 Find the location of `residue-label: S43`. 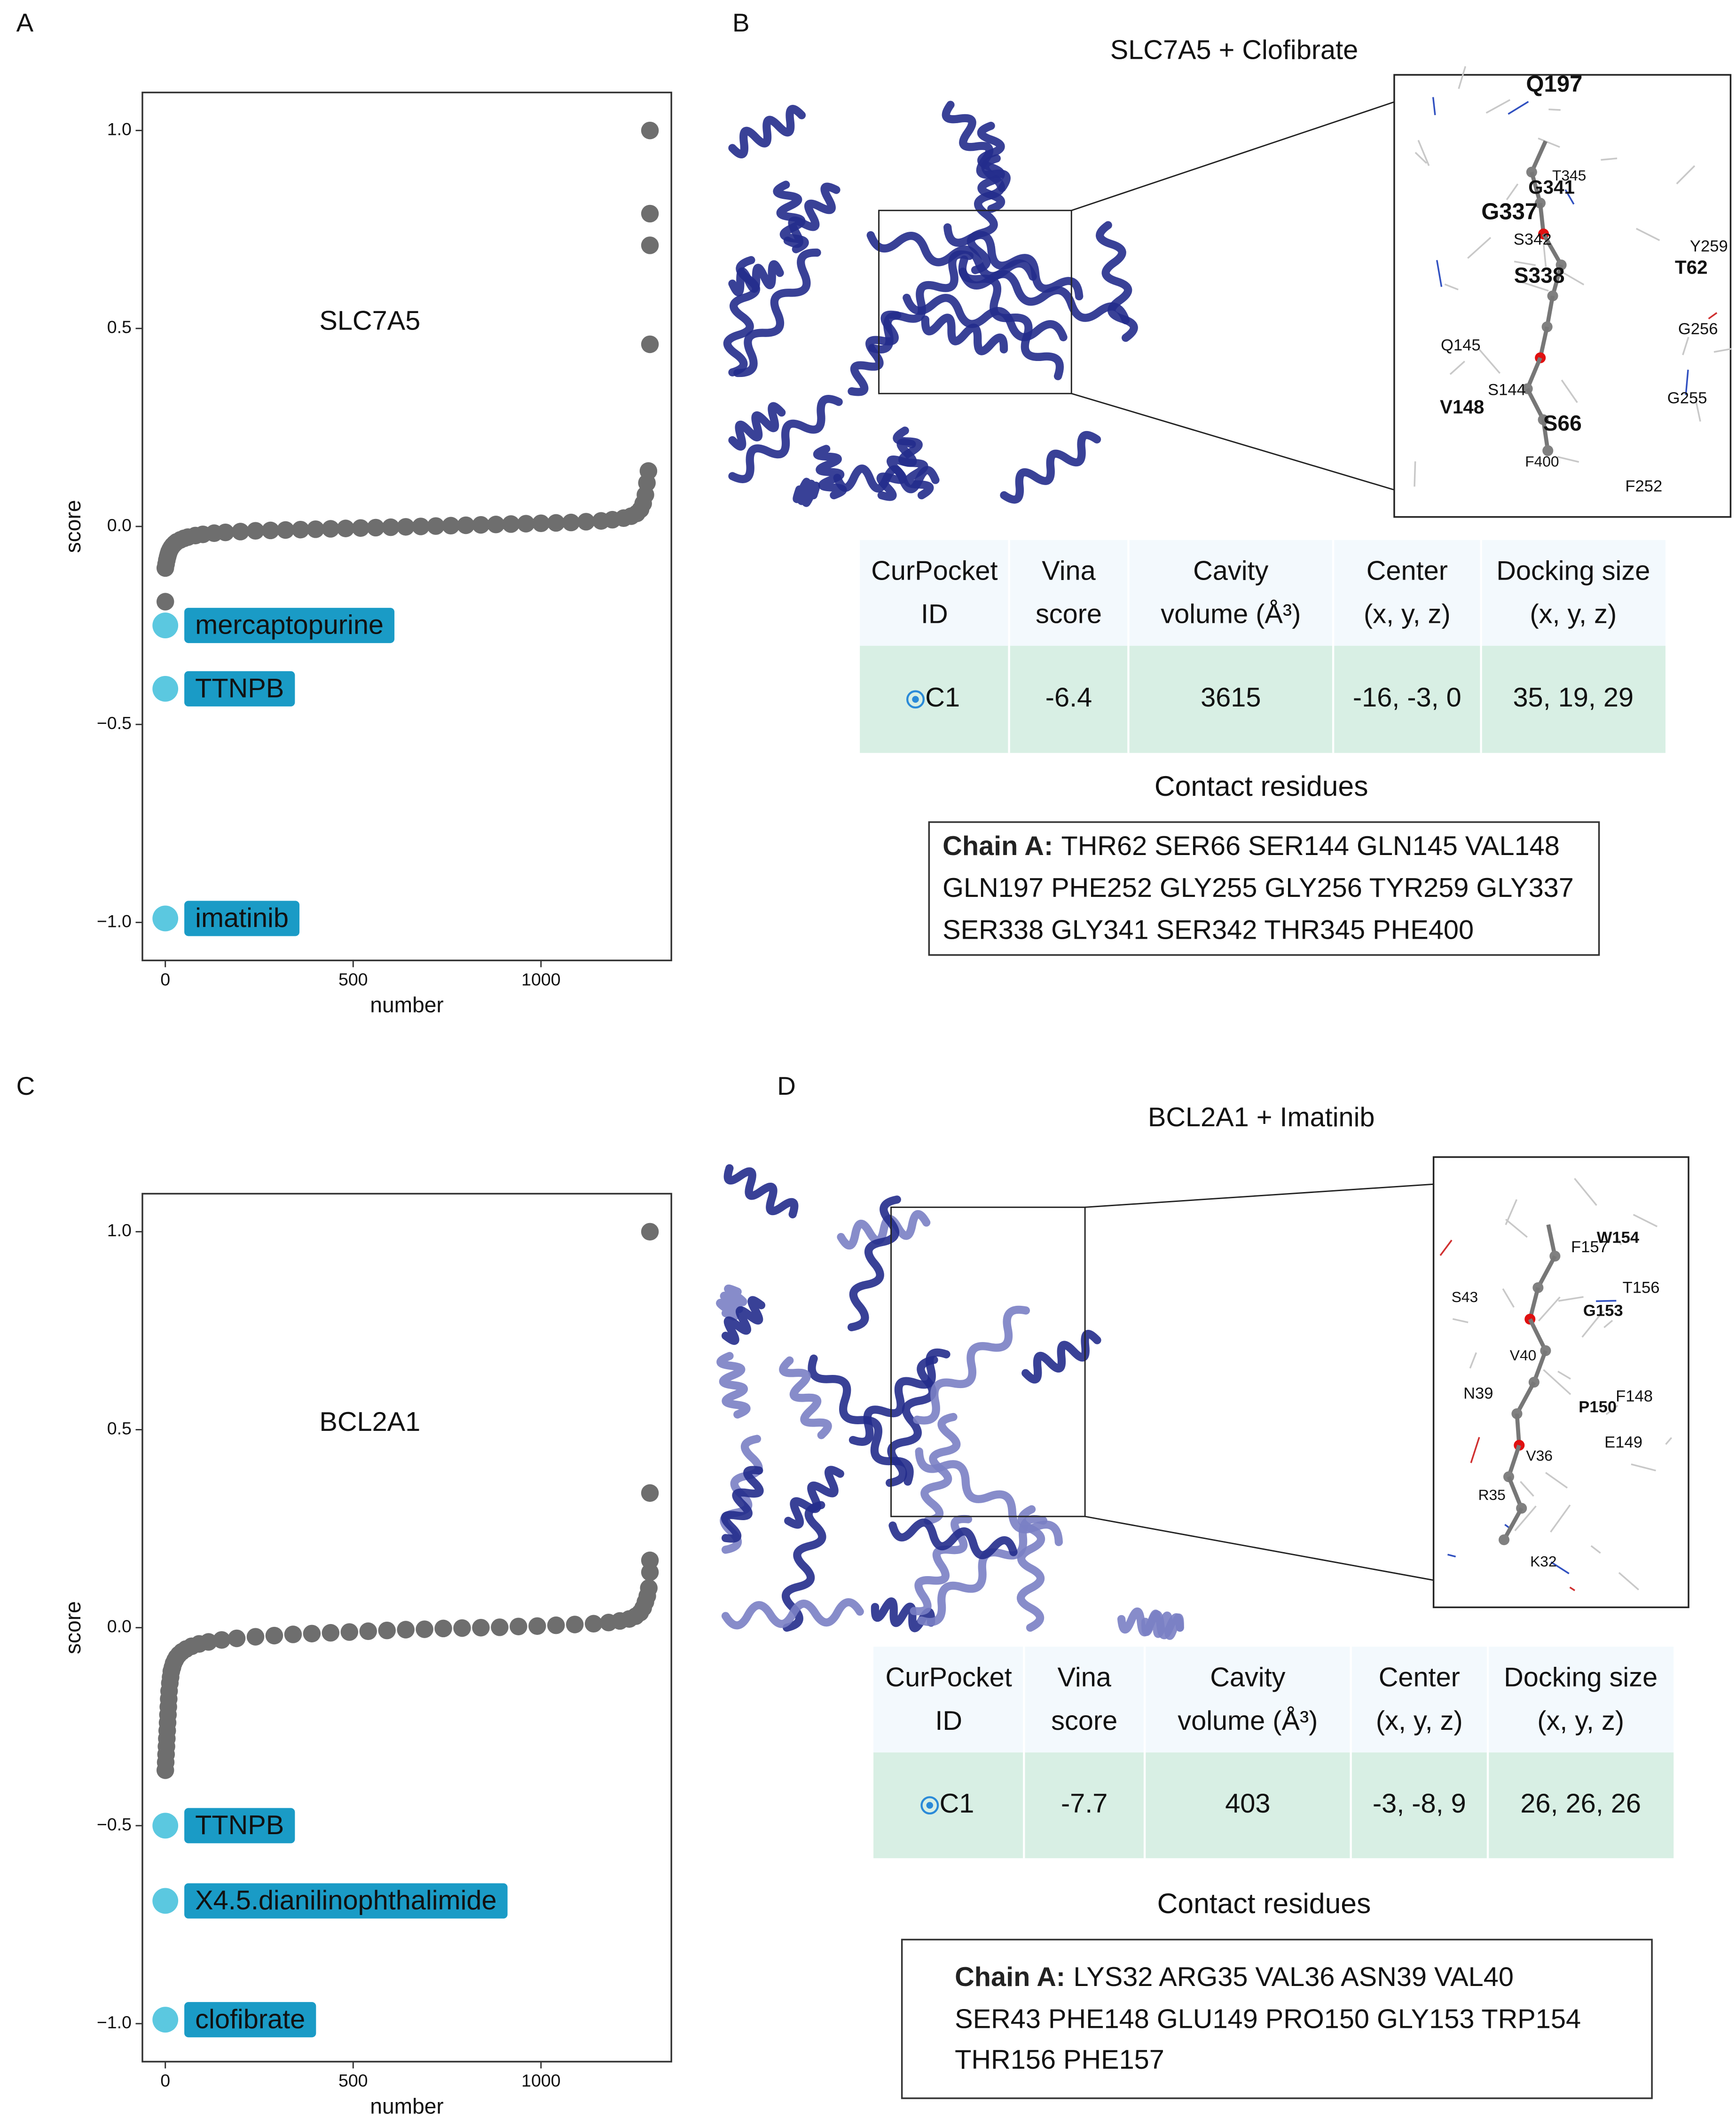

residue-label: S43 is located at coordinates (1465, 1296).